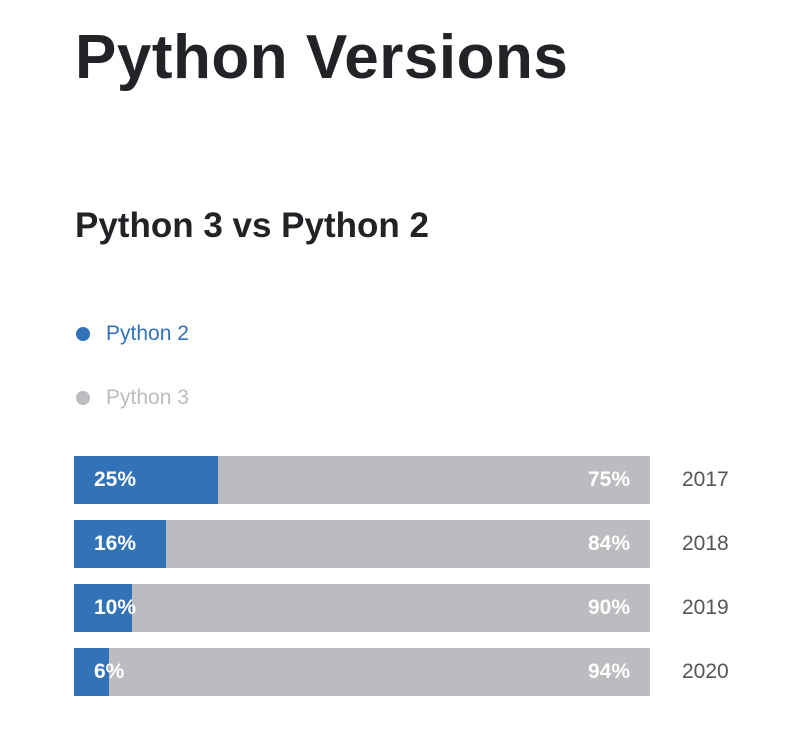  Describe the element at coordinates (322, 57) in the screenshot. I see `page-title: Python Versions` at that location.